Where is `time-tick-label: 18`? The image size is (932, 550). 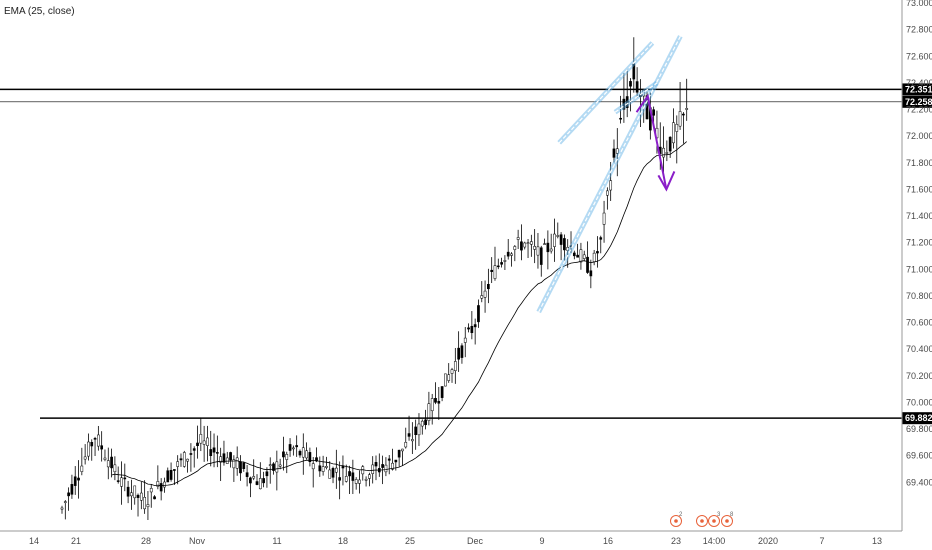 time-tick-label: 18 is located at coordinates (343, 541).